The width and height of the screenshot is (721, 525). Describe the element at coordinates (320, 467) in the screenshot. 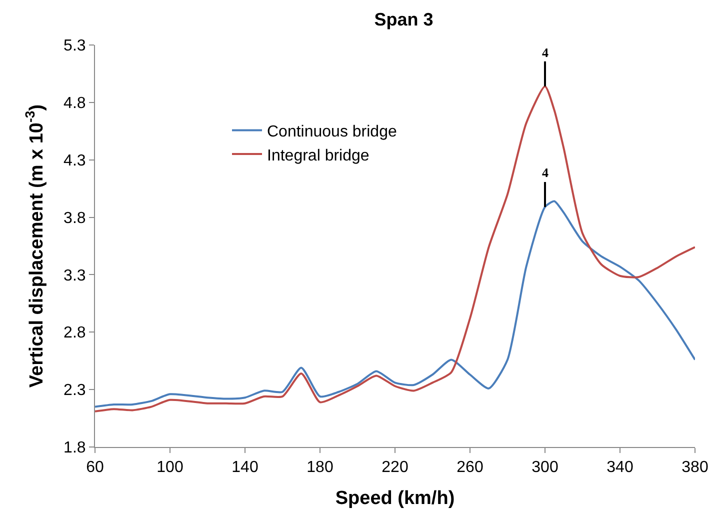

I see `x-tick-label: 180` at that location.